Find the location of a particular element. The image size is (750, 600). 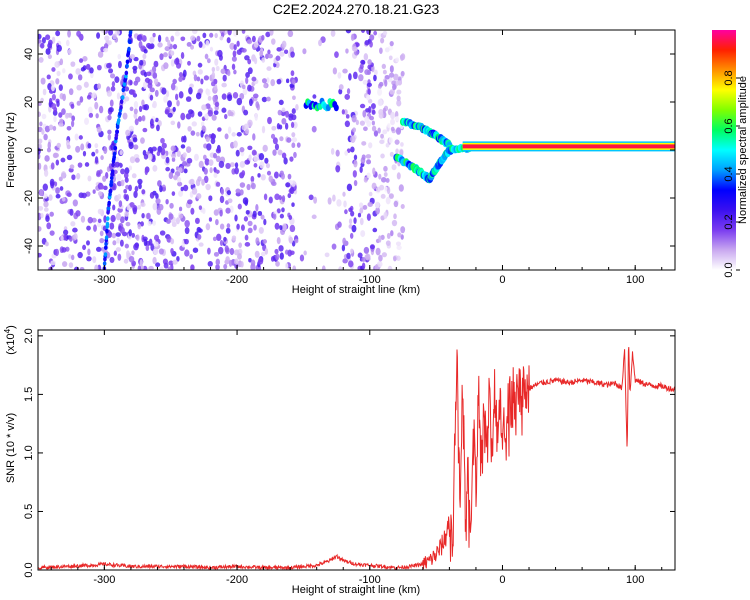

track-mark is located at coordinates (108, 208).